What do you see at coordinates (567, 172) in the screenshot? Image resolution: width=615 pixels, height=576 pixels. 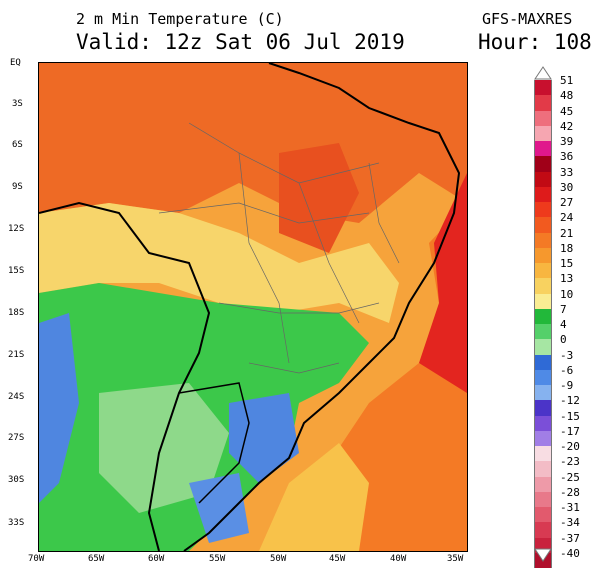 I see `colorbar-label: 33` at bounding box center [567, 172].